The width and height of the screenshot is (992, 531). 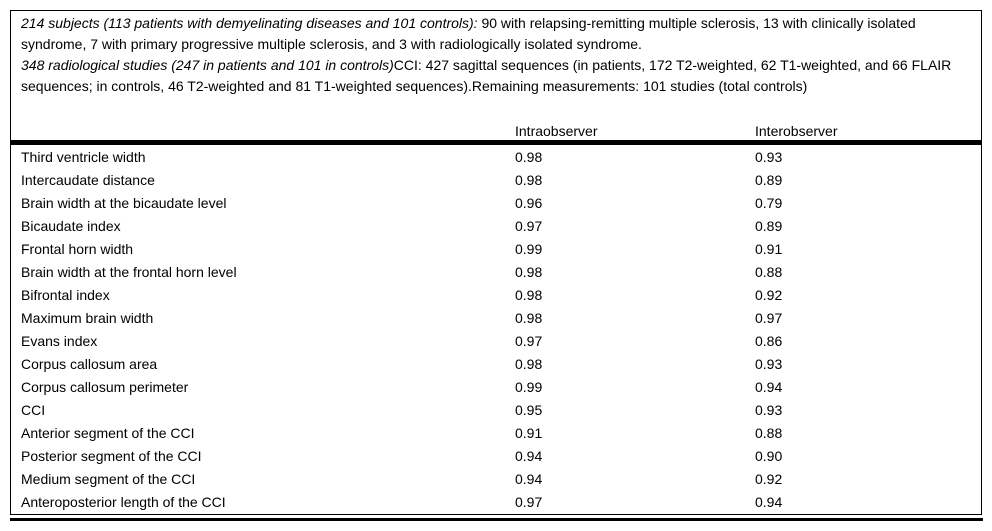 I want to click on table-row: Posterior segment of the CCI 0.94 0.90, so click(x=496, y=456).